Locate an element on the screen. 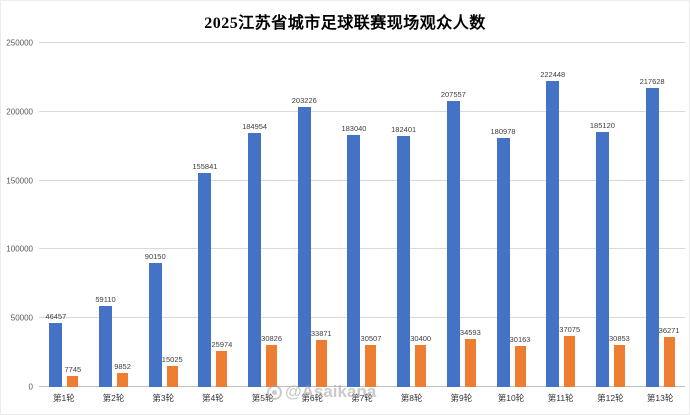 The height and width of the screenshot is (415, 690). value-label-orange-6: 33871 is located at coordinates (321, 334).